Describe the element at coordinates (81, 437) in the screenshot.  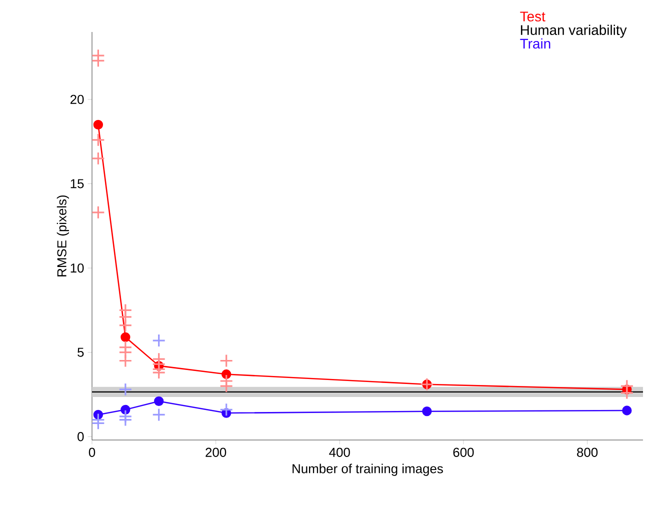
I see `y-tick-label: 0` at that location.